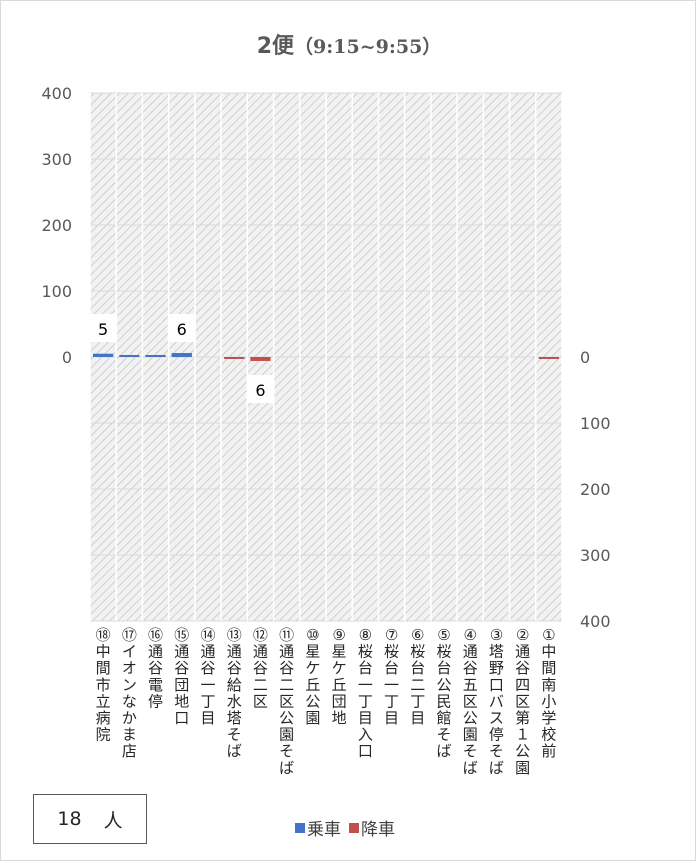 This screenshot has width=697, height=862. I want to click on category-label: ⑯ 通谷電停, so click(155, 668).